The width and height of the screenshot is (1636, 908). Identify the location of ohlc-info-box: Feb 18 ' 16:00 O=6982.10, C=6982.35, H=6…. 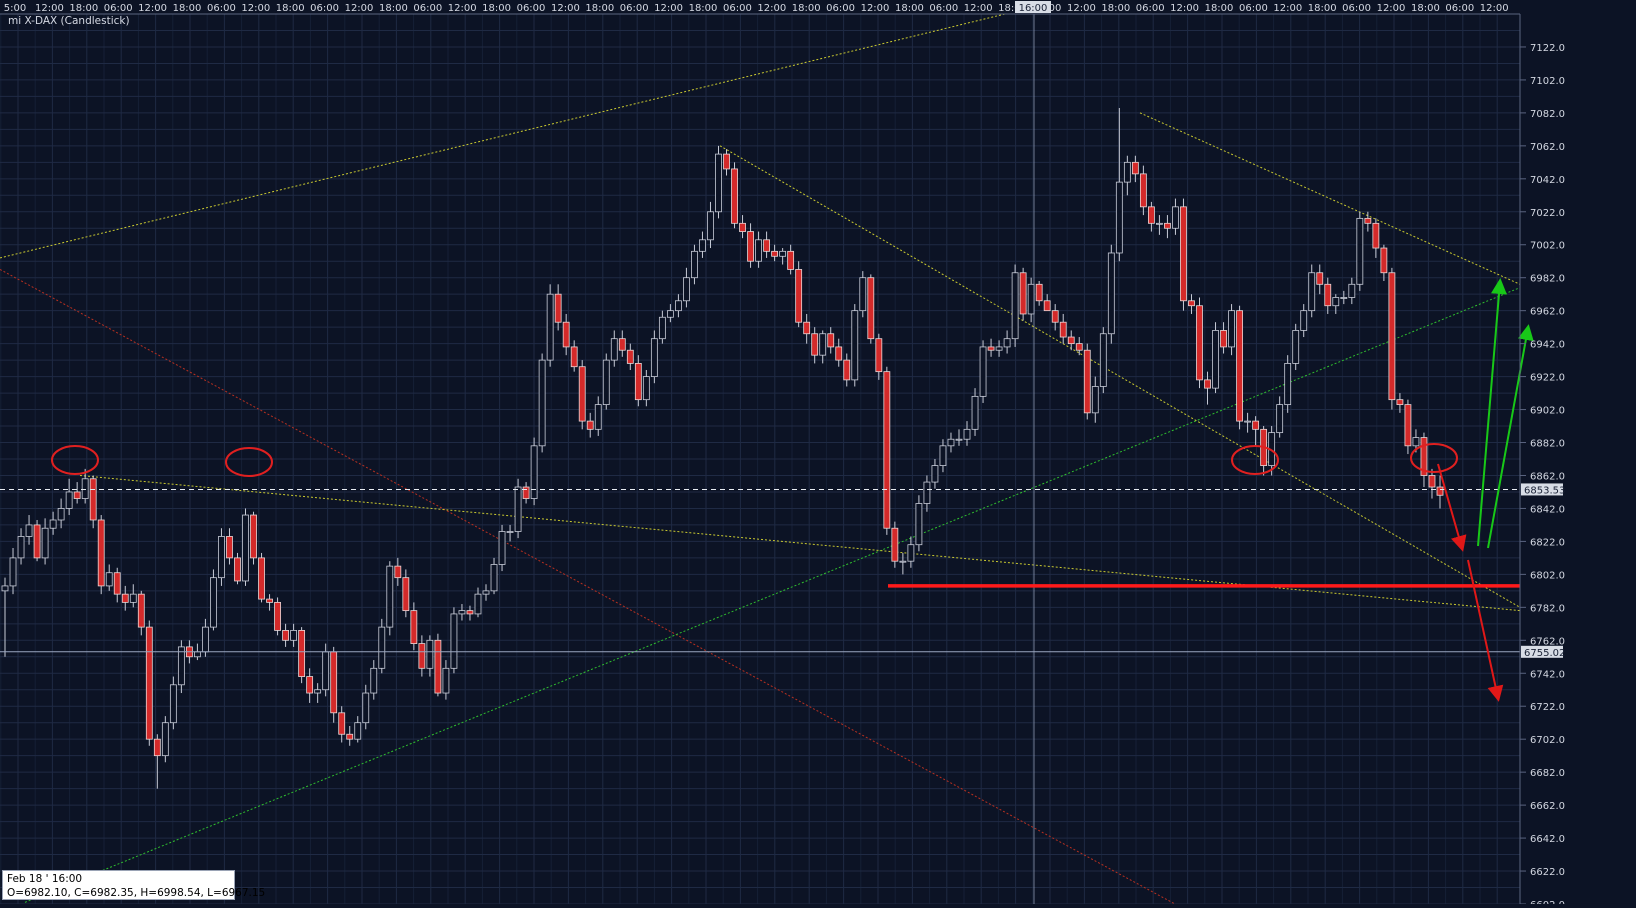
(134, 885).